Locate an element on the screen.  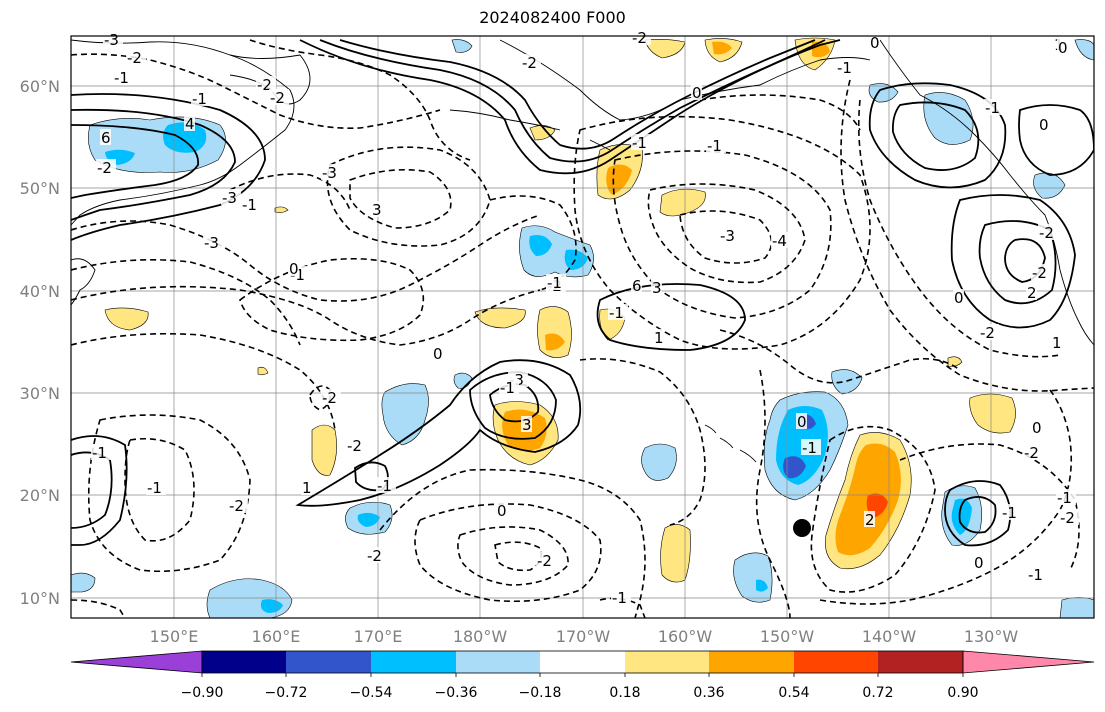
colorbar-tick-label: −0.72 is located at coordinates (286, 693).